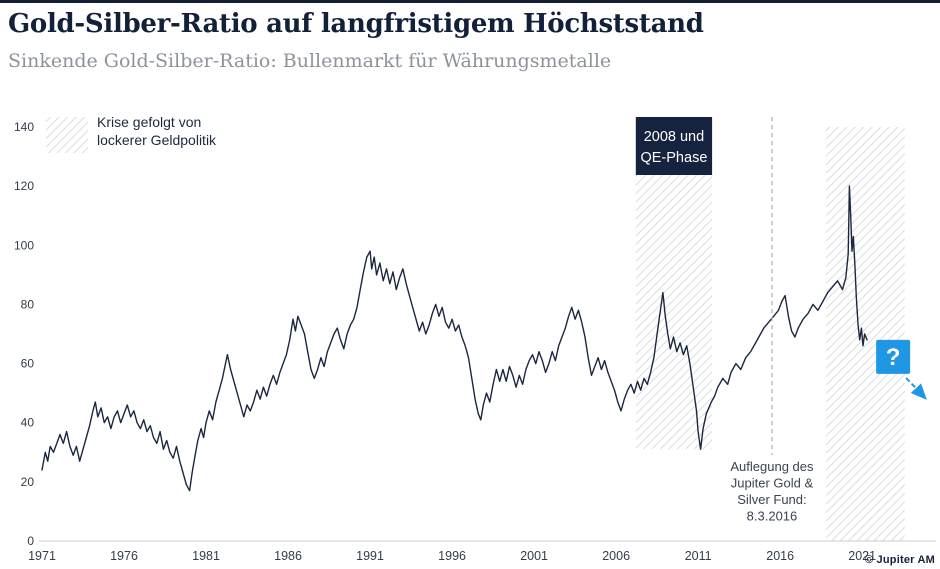 The image size is (940, 569). What do you see at coordinates (674, 288) in the screenshot?
I see `crisis-band-2008-qe-crisis` at bounding box center [674, 288].